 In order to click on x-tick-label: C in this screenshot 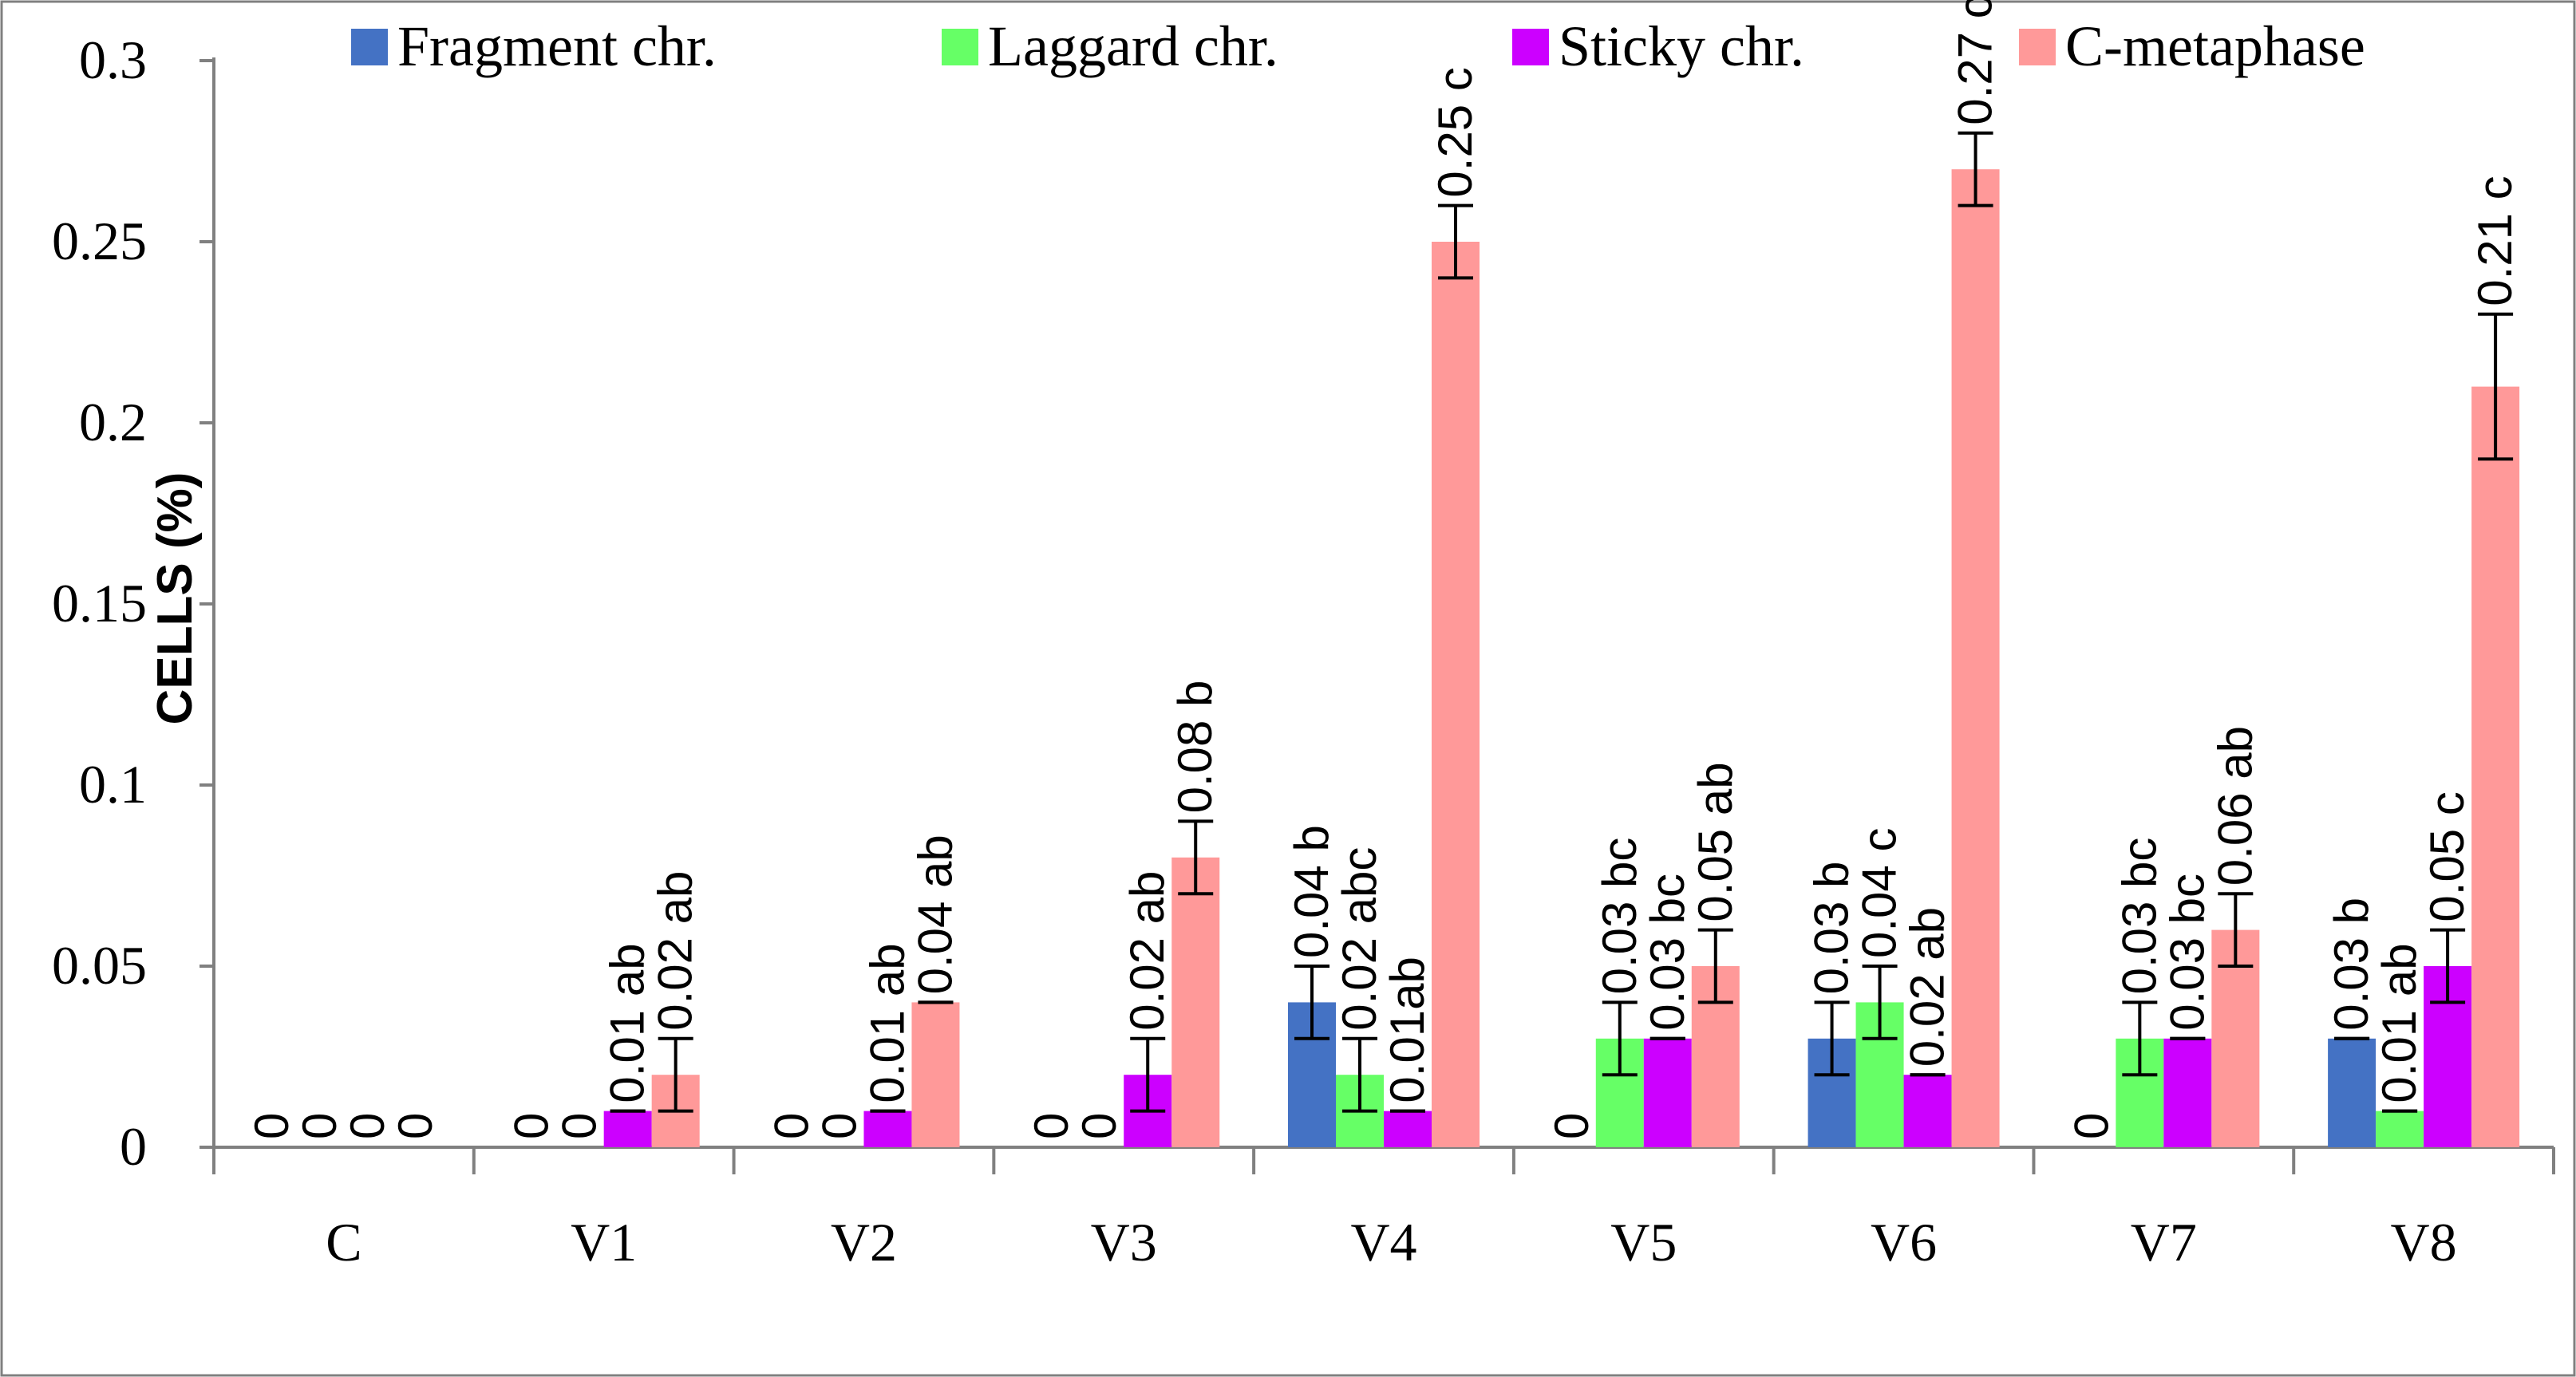, I will do `click(344, 1242)`.